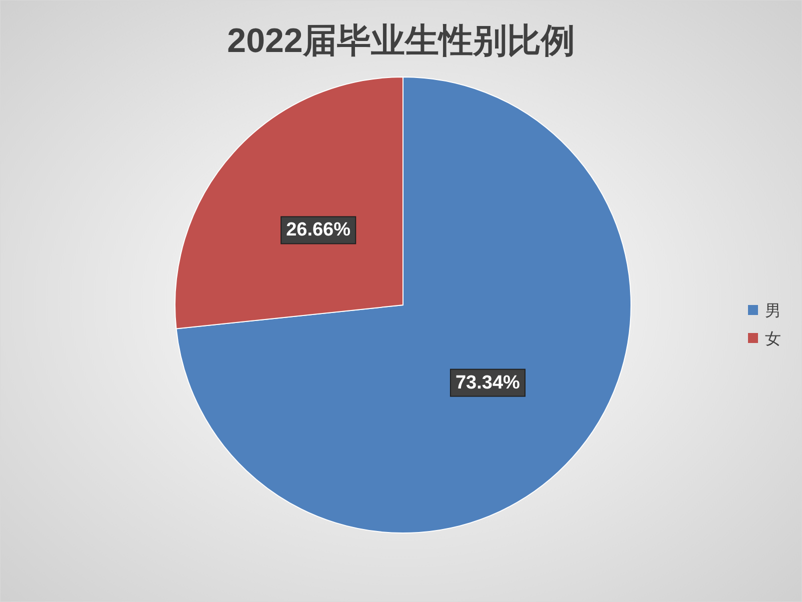 Image resolution: width=802 pixels, height=602 pixels. What do you see at coordinates (773, 310) in the screenshot?
I see `slice-label: 男` at bounding box center [773, 310].